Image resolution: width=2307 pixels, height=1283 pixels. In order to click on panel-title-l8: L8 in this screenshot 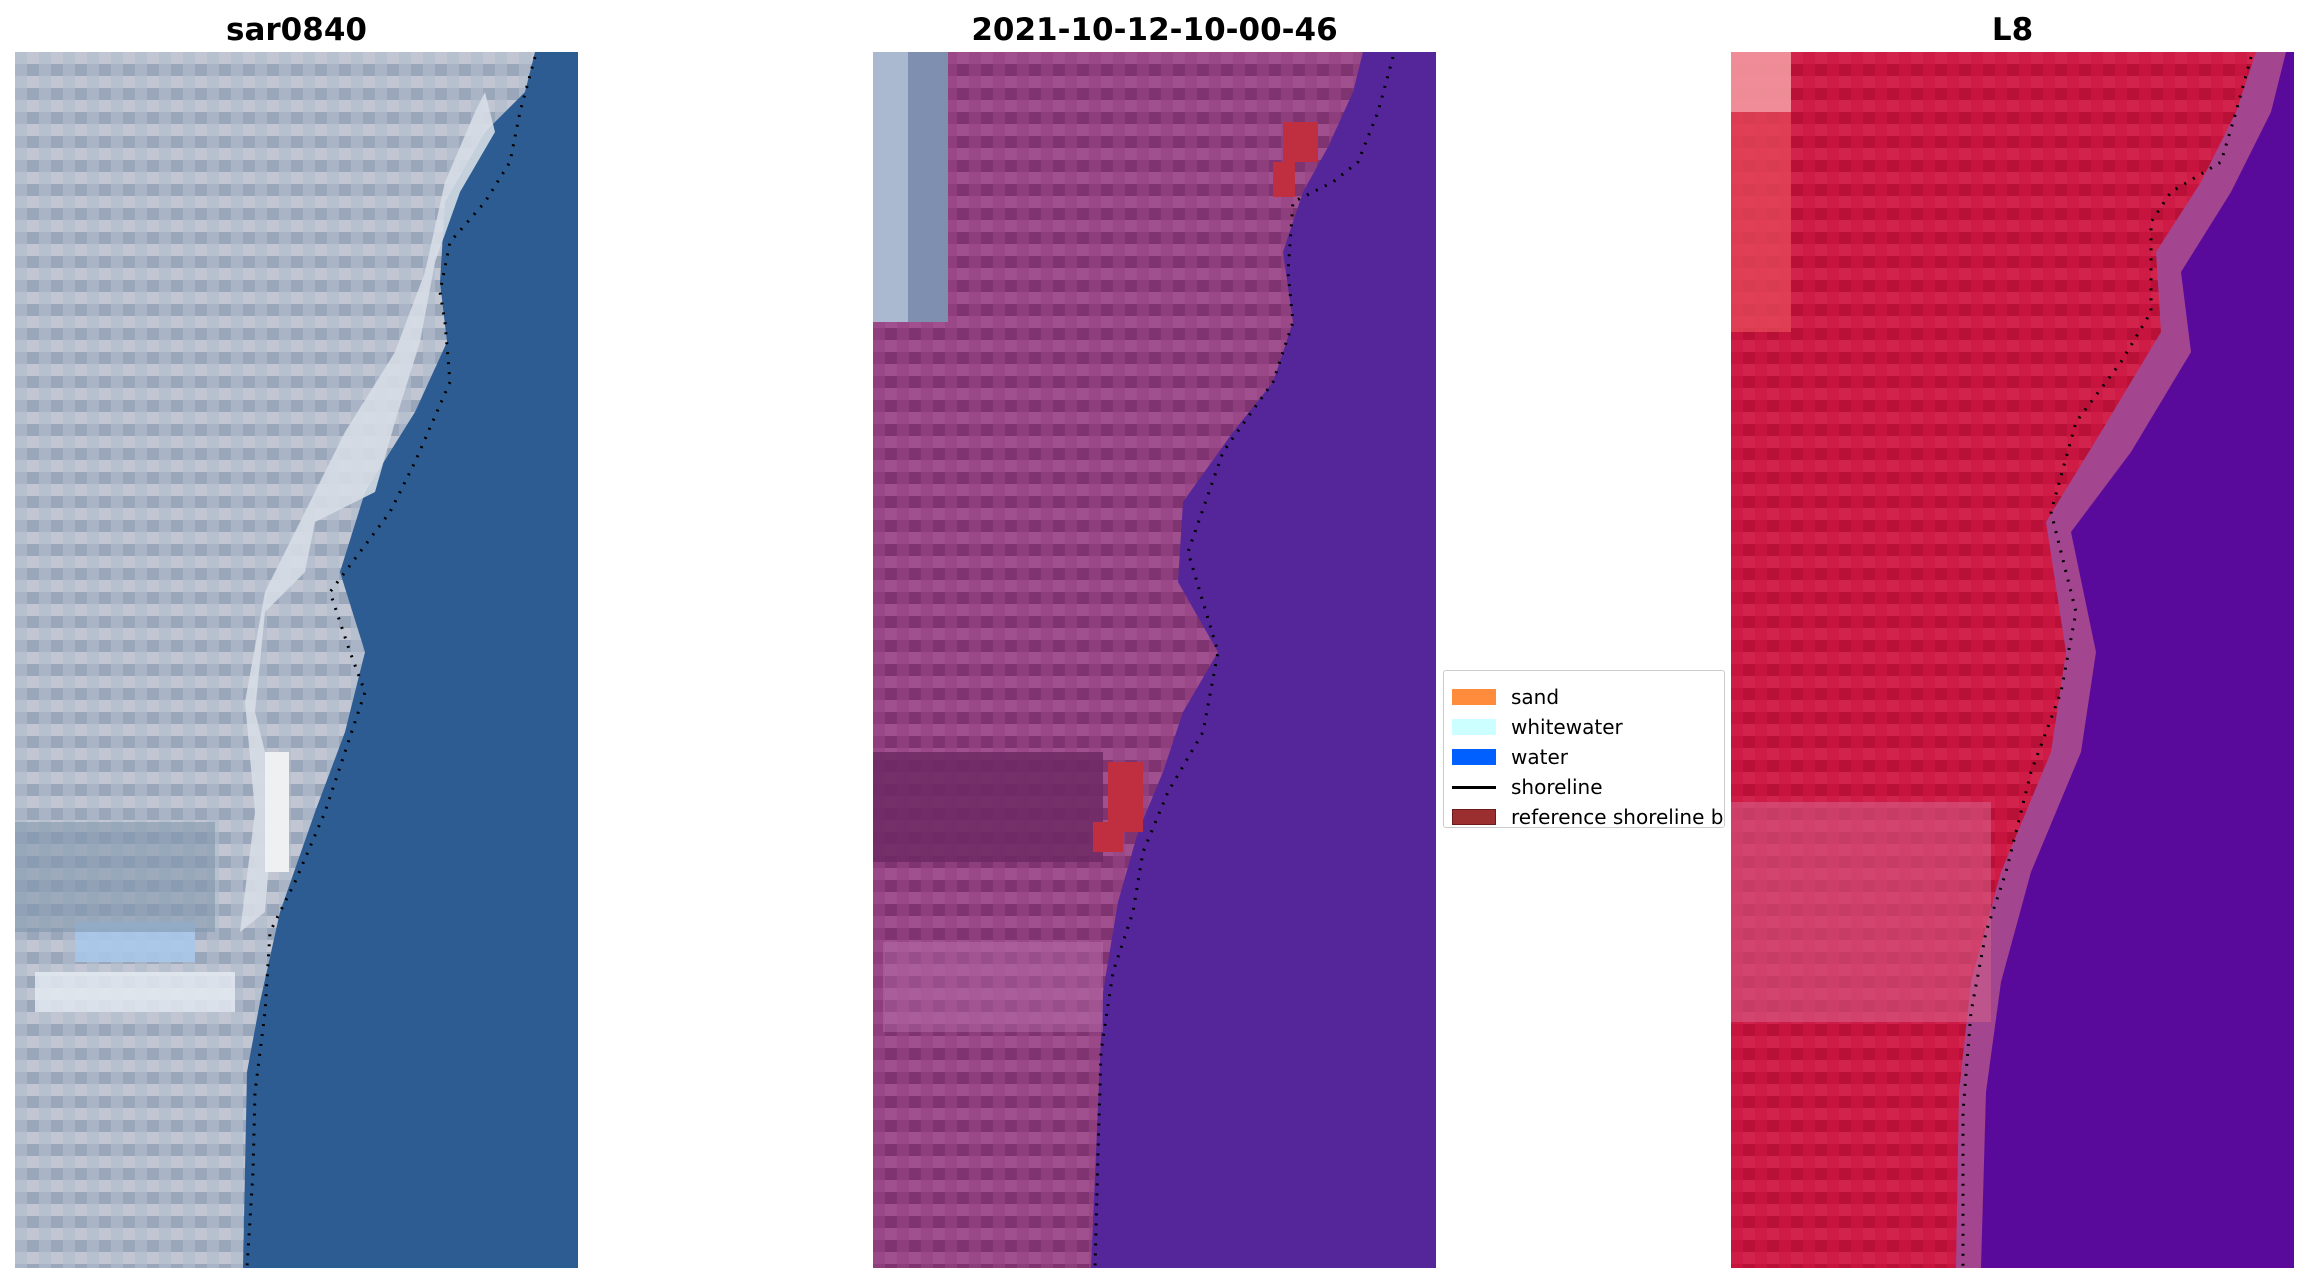, I will do `click(2012, 30)`.